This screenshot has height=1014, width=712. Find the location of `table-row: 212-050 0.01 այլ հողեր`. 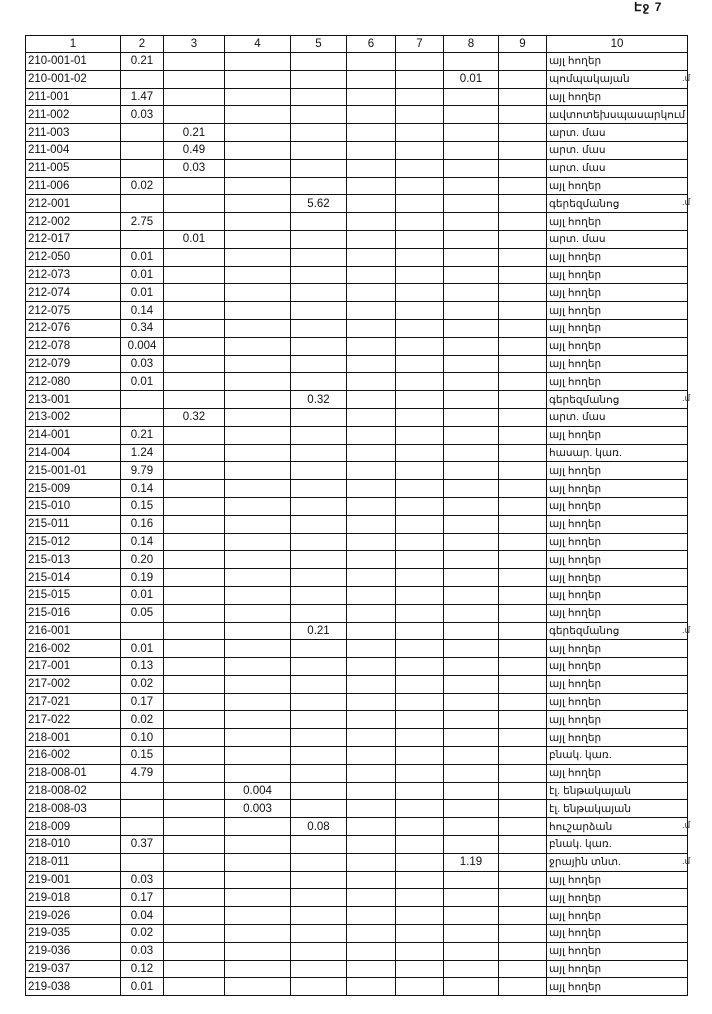

table-row: 212-050 0.01 այլ հողեր is located at coordinates (357, 257).